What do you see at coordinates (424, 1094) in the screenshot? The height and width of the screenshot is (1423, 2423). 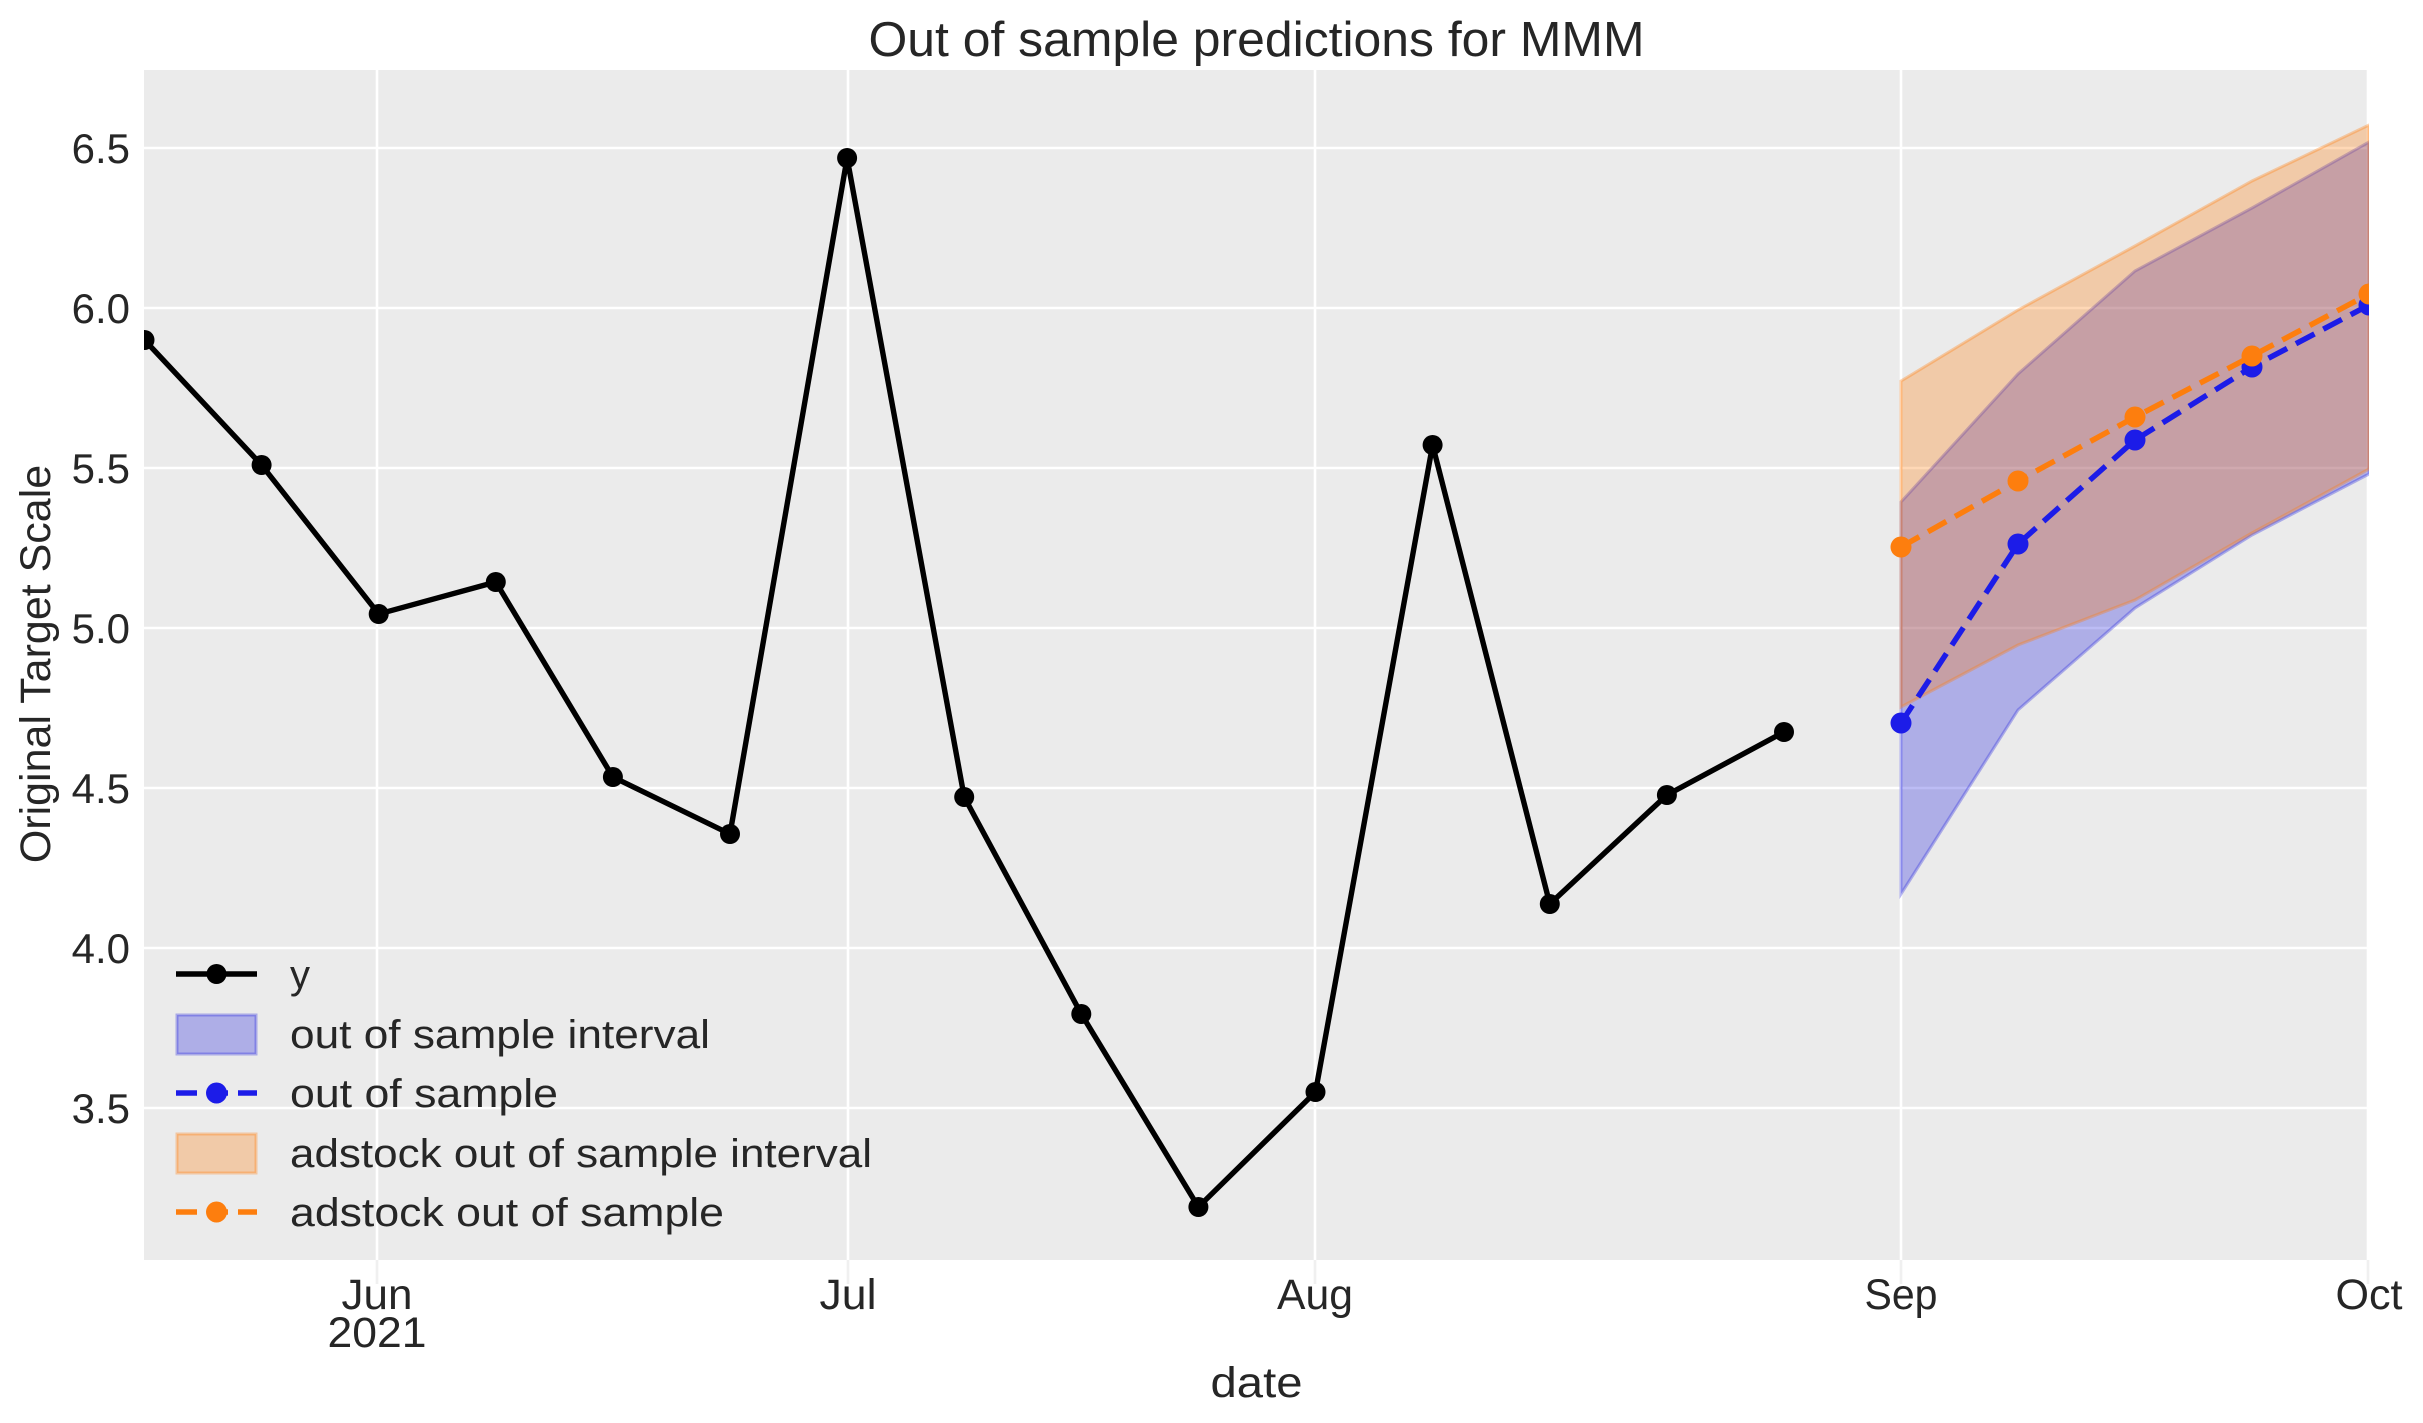 I see `svg-text: out of sample` at bounding box center [424, 1094].